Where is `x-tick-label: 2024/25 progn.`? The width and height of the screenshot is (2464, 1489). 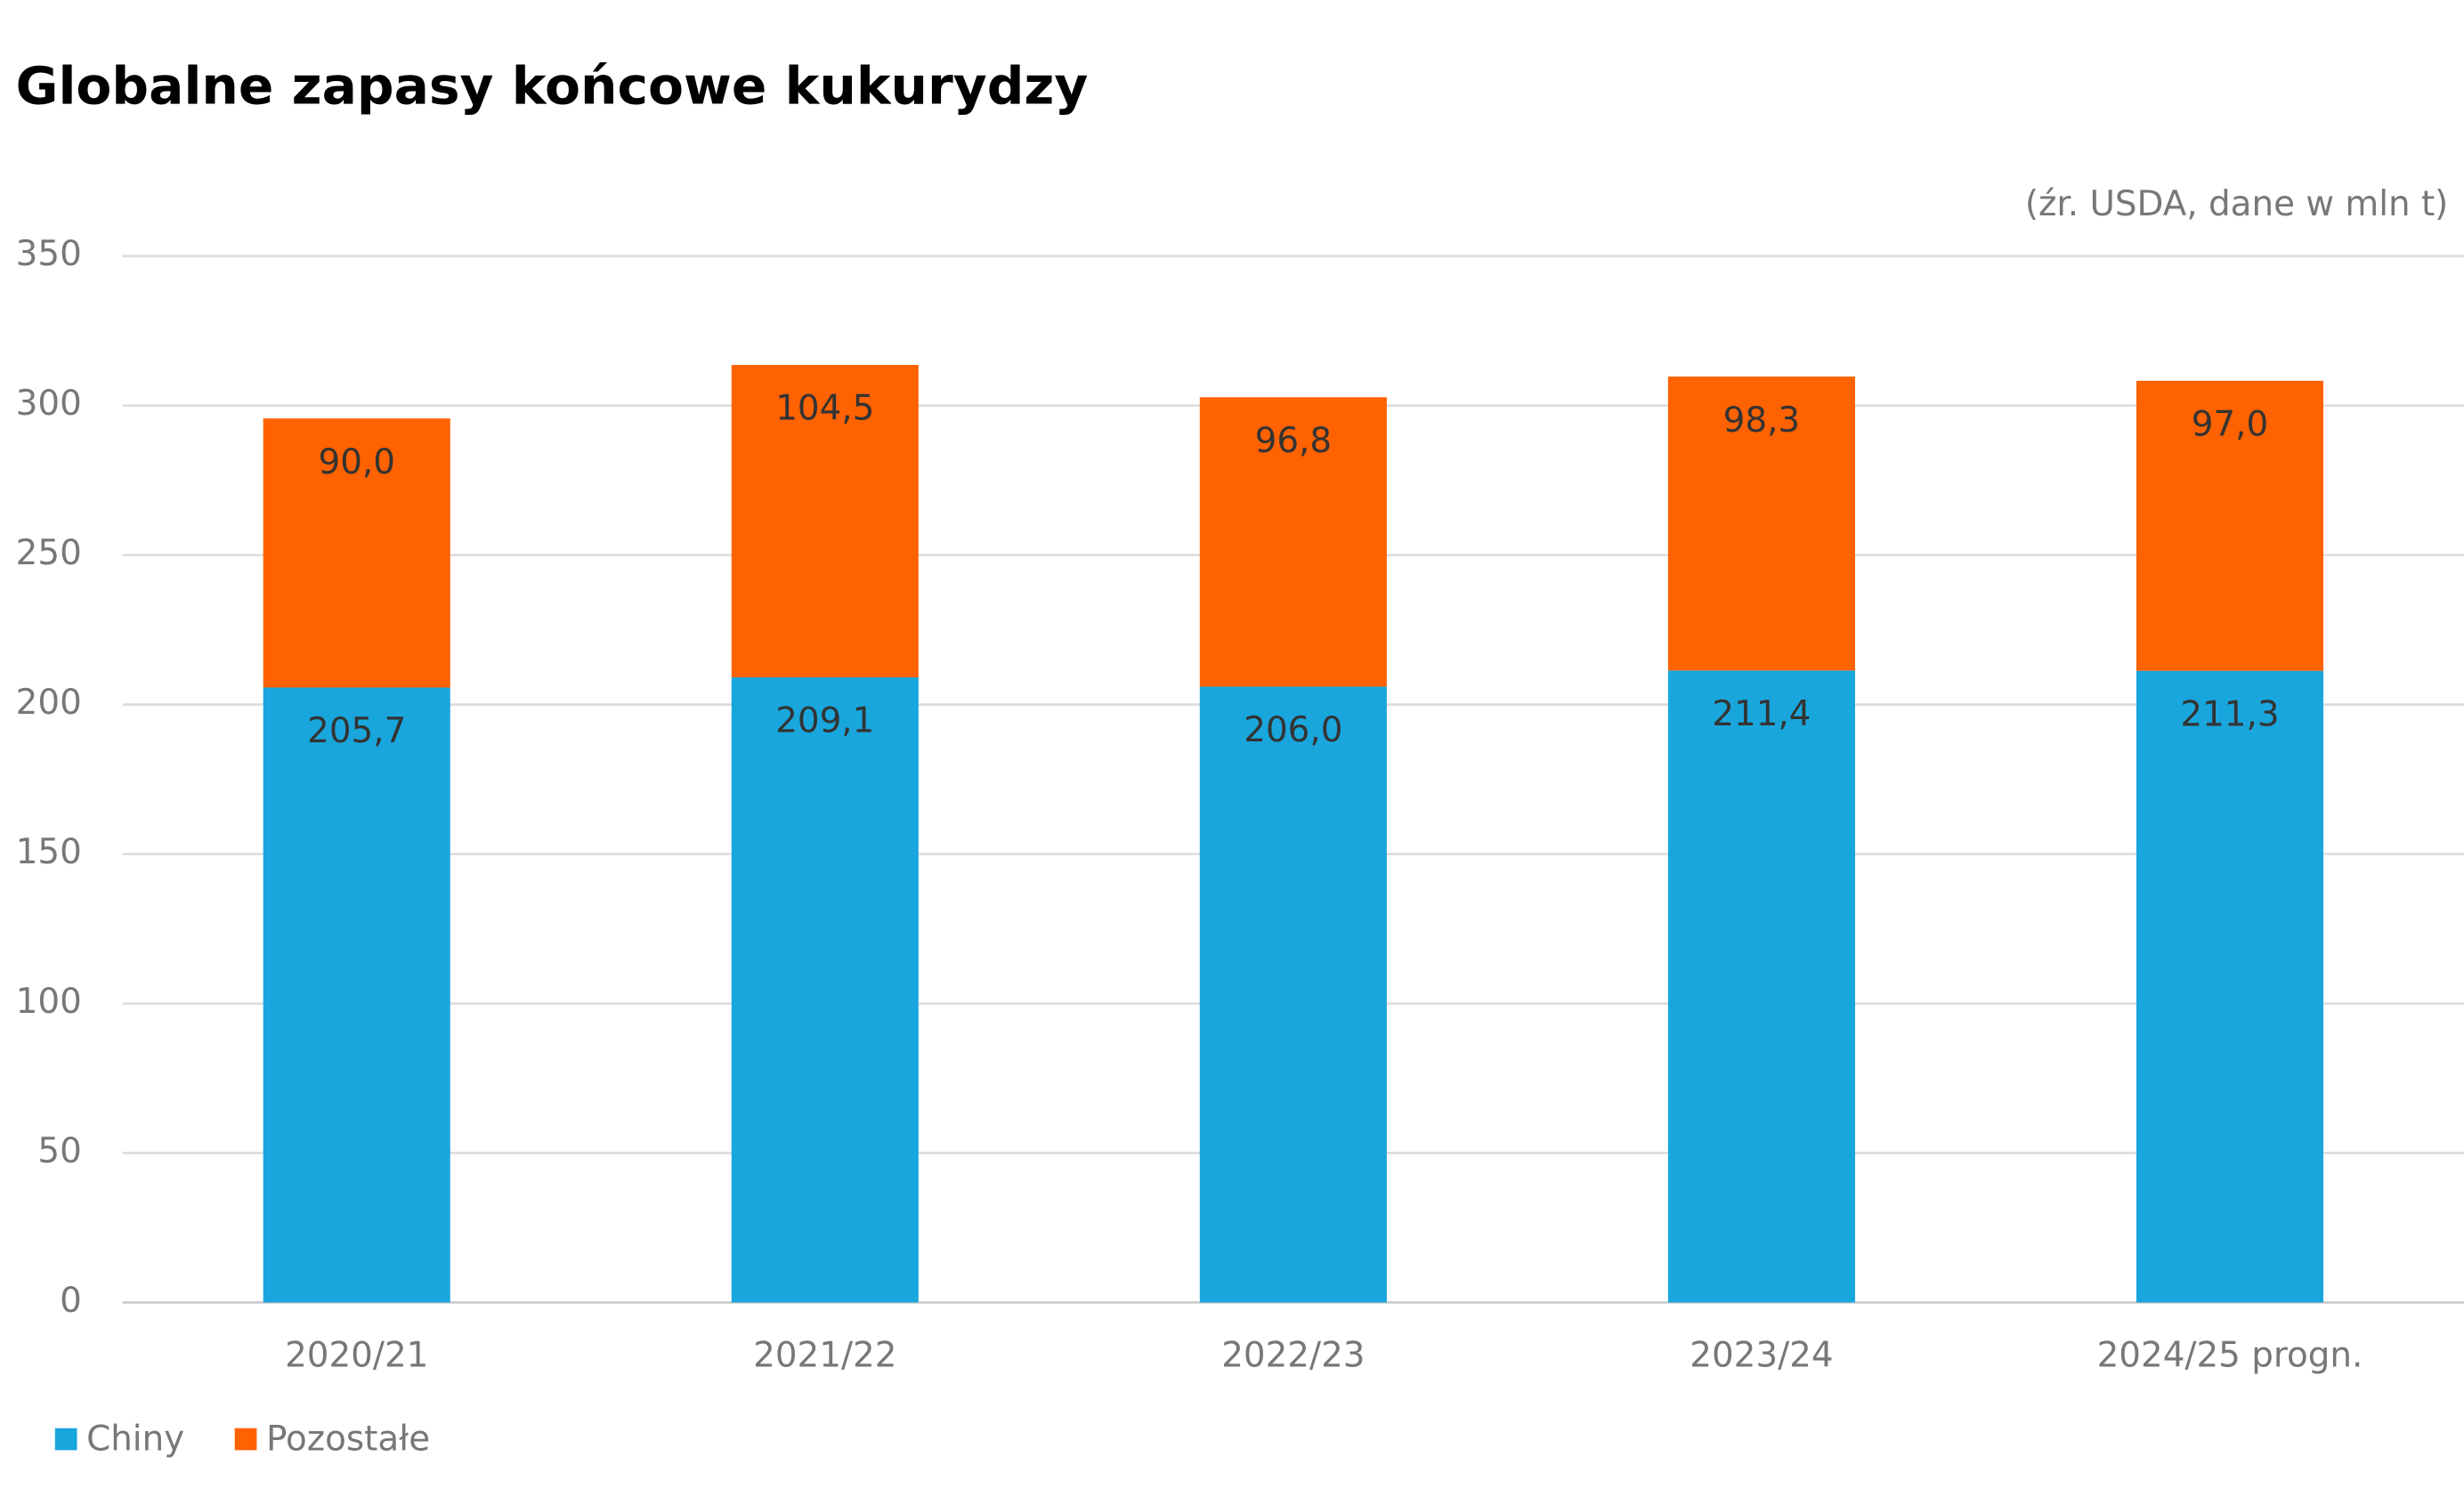 x-tick-label: 2024/25 progn. is located at coordinates (2230, 1356).